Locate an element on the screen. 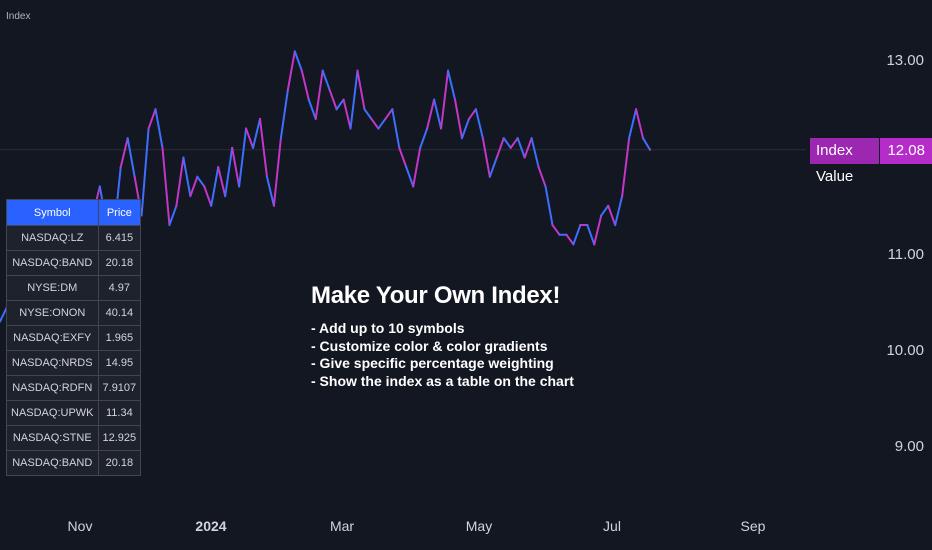 This screenshot has height=550, width=932. x-tick-label: Nov is located at coordinates (80, 526).